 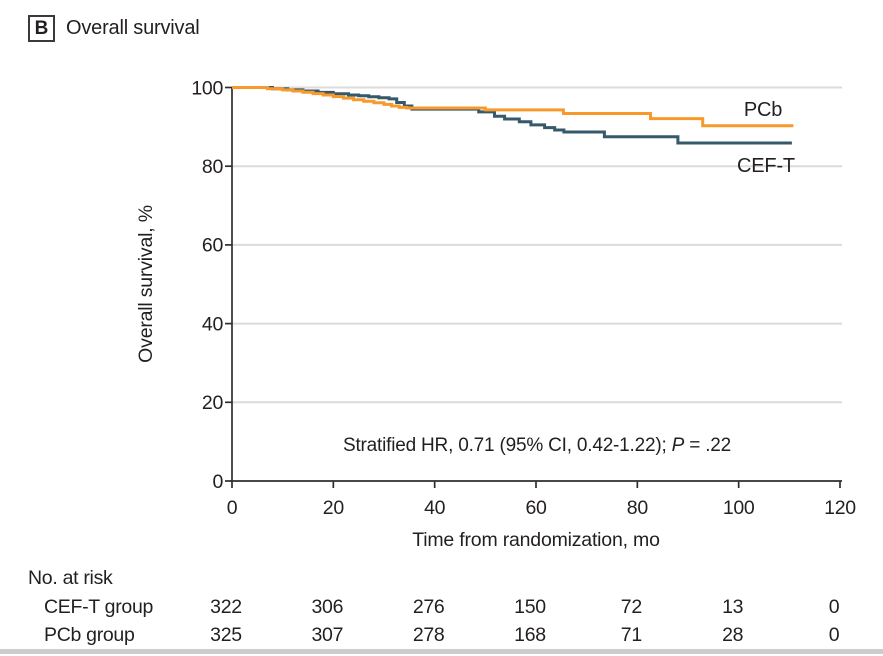 I want to click on x-tick-label-40: 40, so click(x=435, y=508).